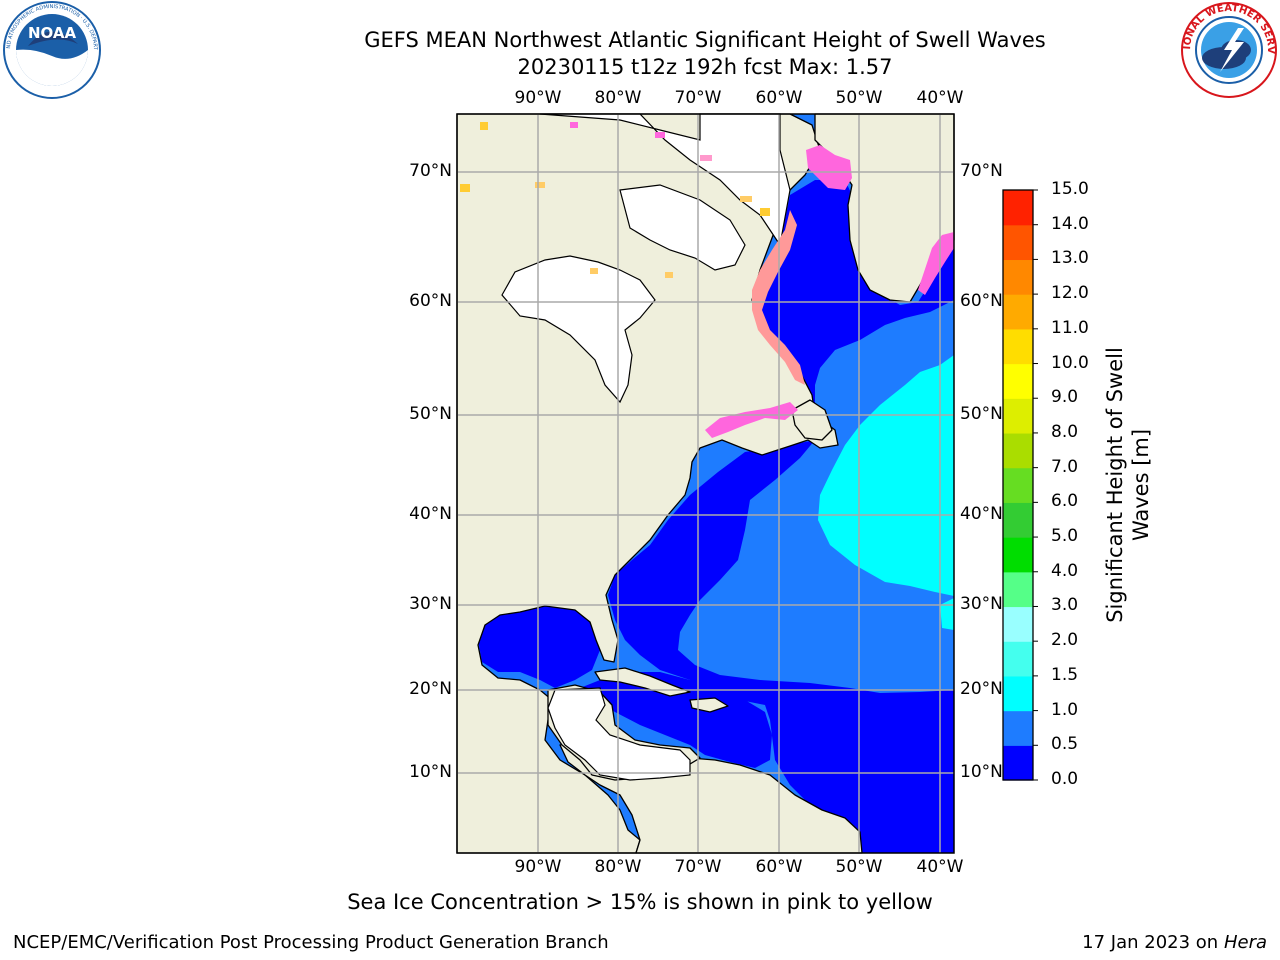 The width and height of the screenshot is (1280, 960). Describe the element at coordinates (1065, 431) in the screenshot. I see `colorbar-tick-8.0: 8.0` at that location.